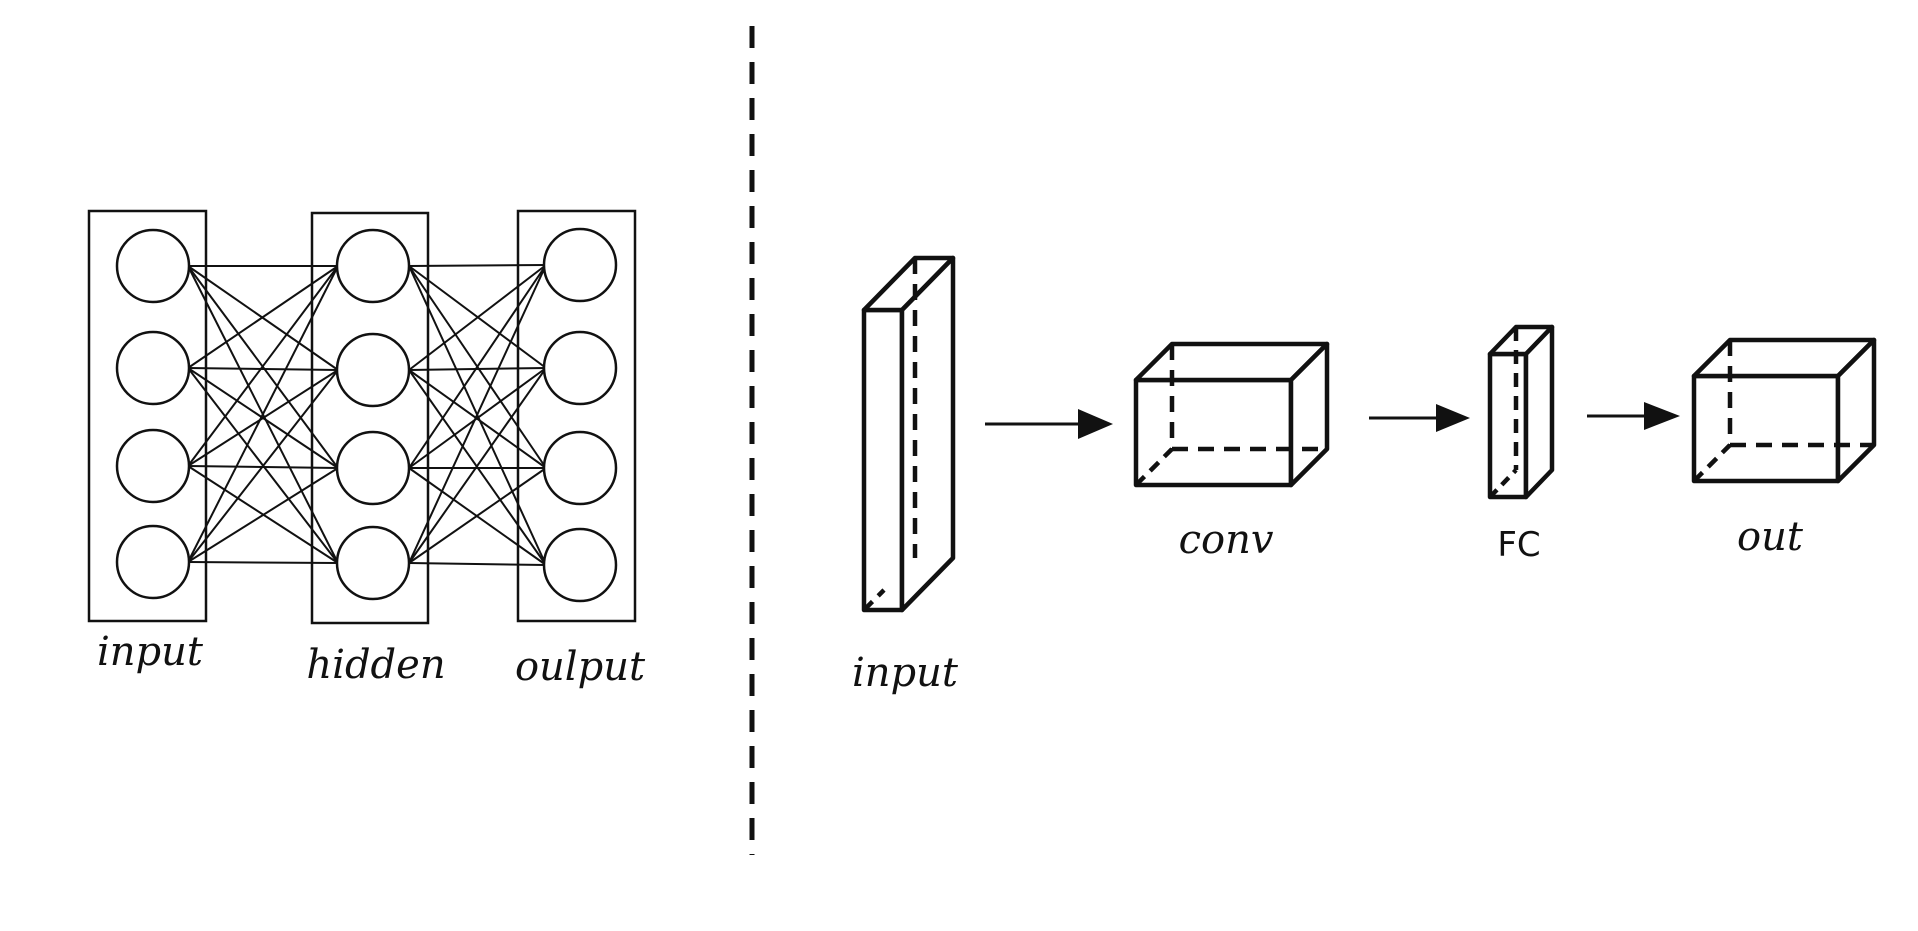 The image size is (1918, 931). I want to click on arrow-conv-to-fc, so click(1419, 418).